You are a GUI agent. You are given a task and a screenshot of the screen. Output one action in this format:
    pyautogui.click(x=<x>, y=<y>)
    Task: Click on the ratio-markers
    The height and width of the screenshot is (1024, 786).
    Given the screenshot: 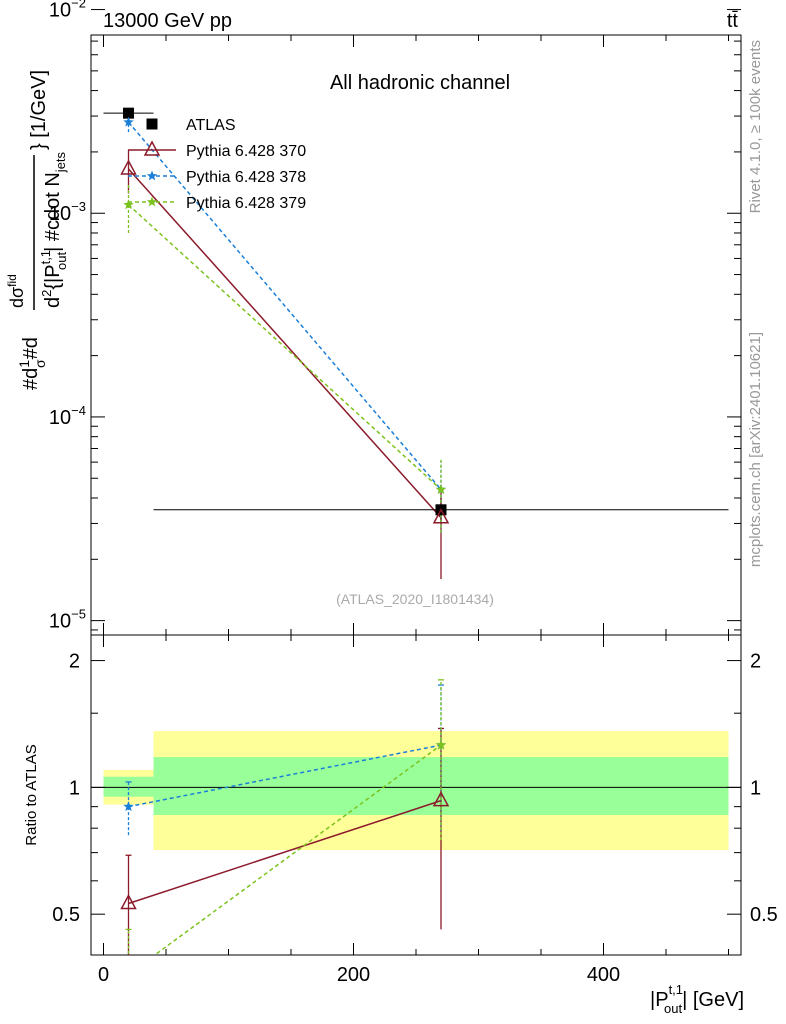 What is the action you would take?
    pyautogui.click(x=285, y=859)
    